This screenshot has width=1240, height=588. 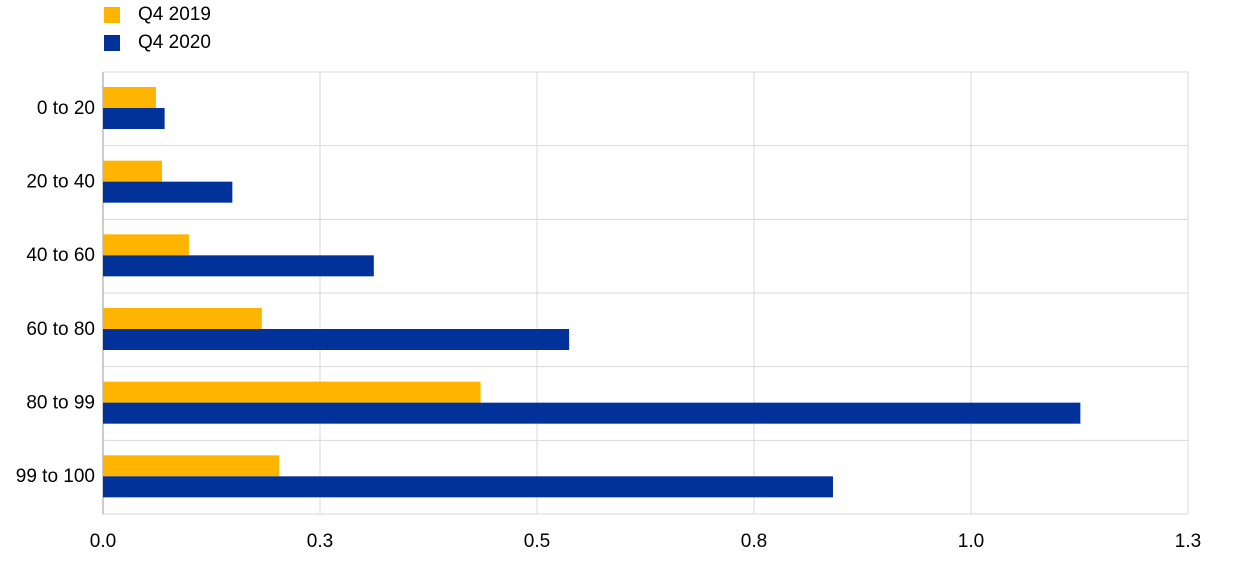 I want to click on x-tick-label: 0.0, so click(x=103, y=541).